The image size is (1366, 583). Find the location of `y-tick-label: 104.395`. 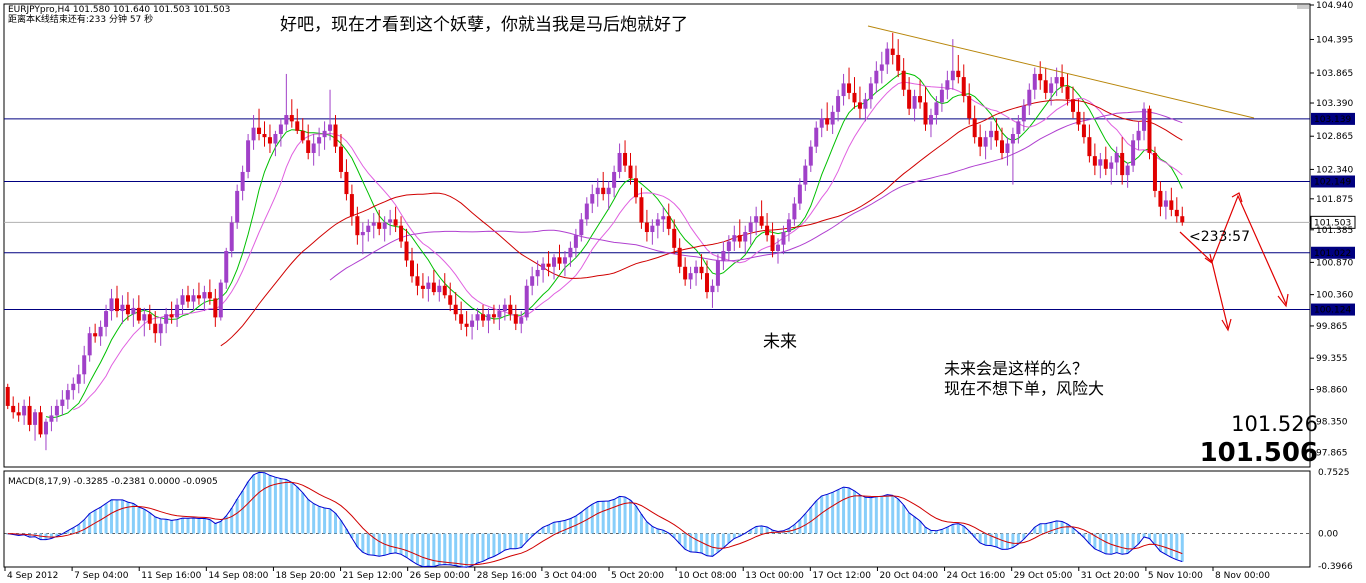

y-tick-label: 104.395 is located at coordinates (1334, 40).